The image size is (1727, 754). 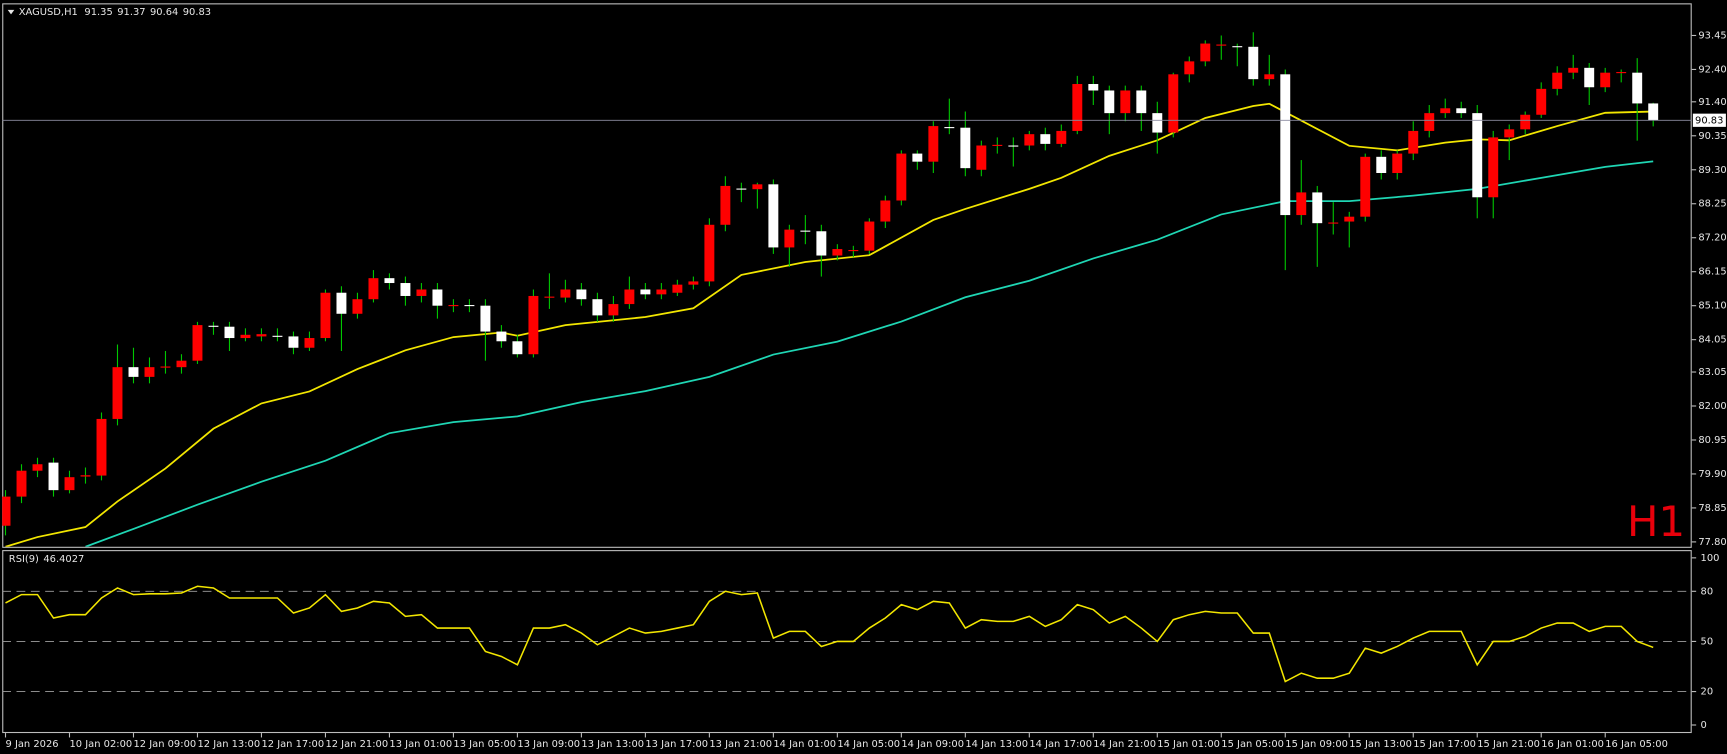 What do you see at coordinates (197, 12) in the screenshot?
I see `ohlc-value: 90.83` at bounding box center [197, 12].